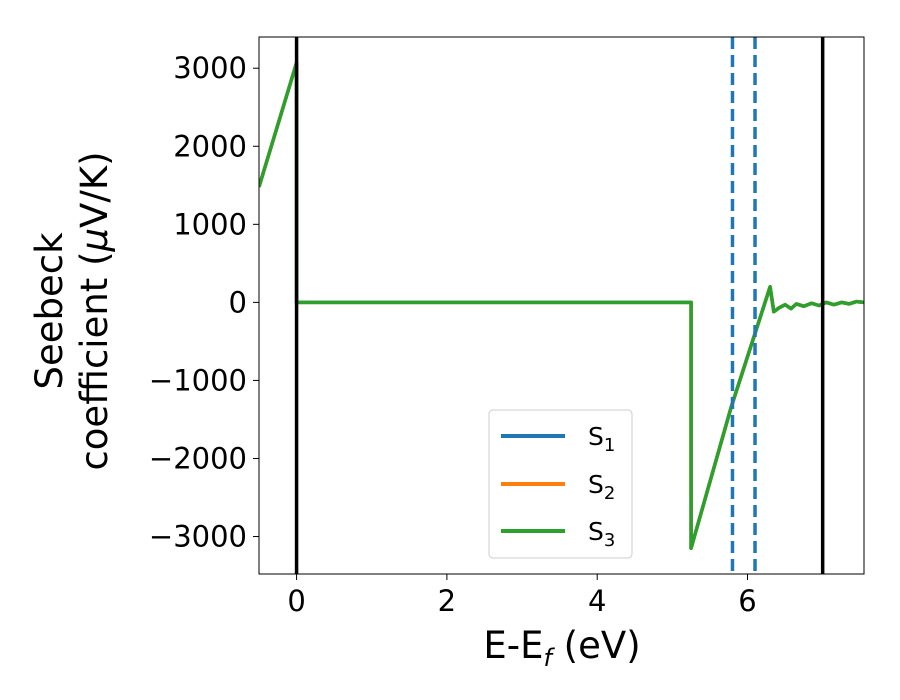 The image size is (900, 700). I want to click on x-axis-title: E-Ef (eV), so click(561, 648).